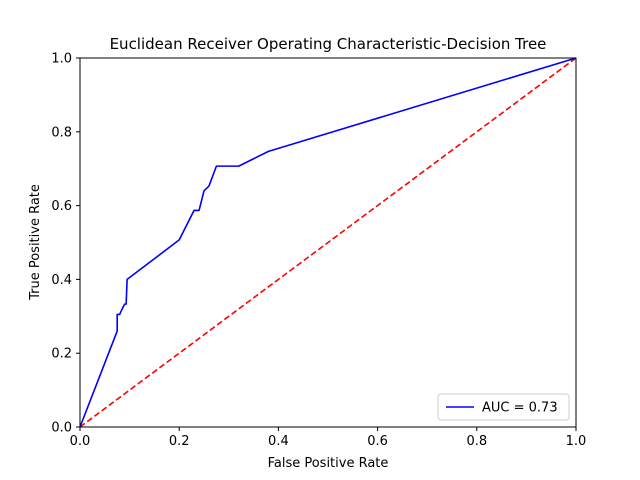  What do you see at coordinates (35, 242) in the screenshot?
I see `y-axis-label: True Positive Rate` at bounding box center [35, 242].